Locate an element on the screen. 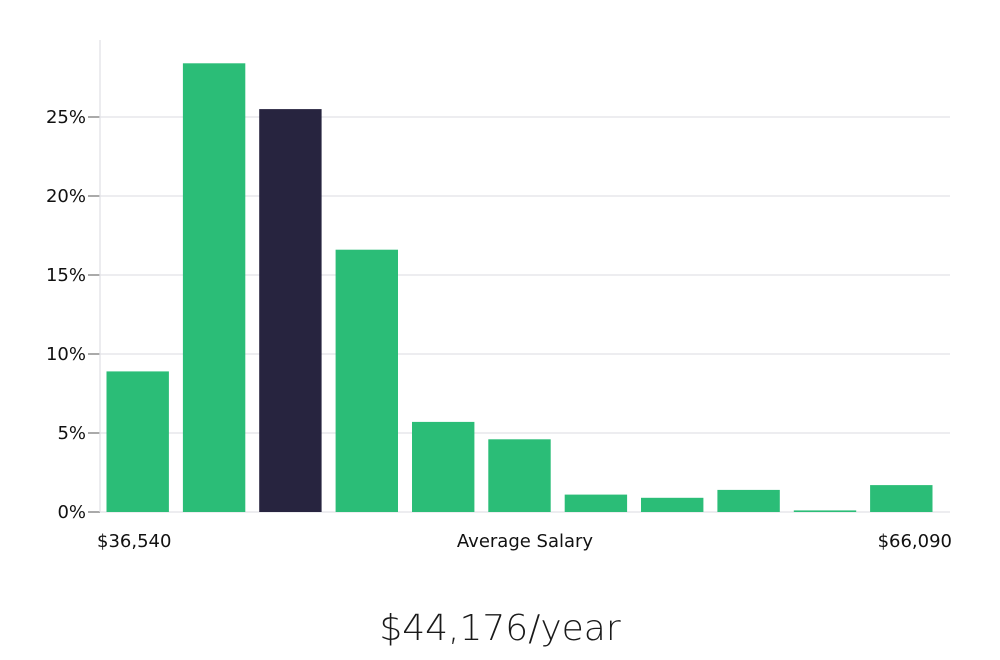 The height and width of the screenshot is (660, 1000). x-min-label: $36,540 is located at coordinates (134, 541).